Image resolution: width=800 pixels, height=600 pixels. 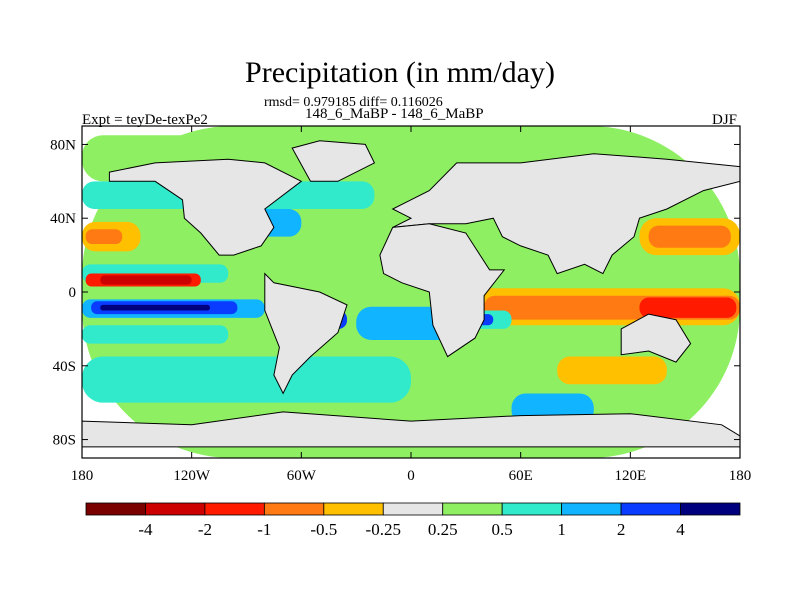 What do you see at coordinates (82, 476) in the screenshot?
I see `x-tick-label-0: 180` at bounding box center [82, 476].